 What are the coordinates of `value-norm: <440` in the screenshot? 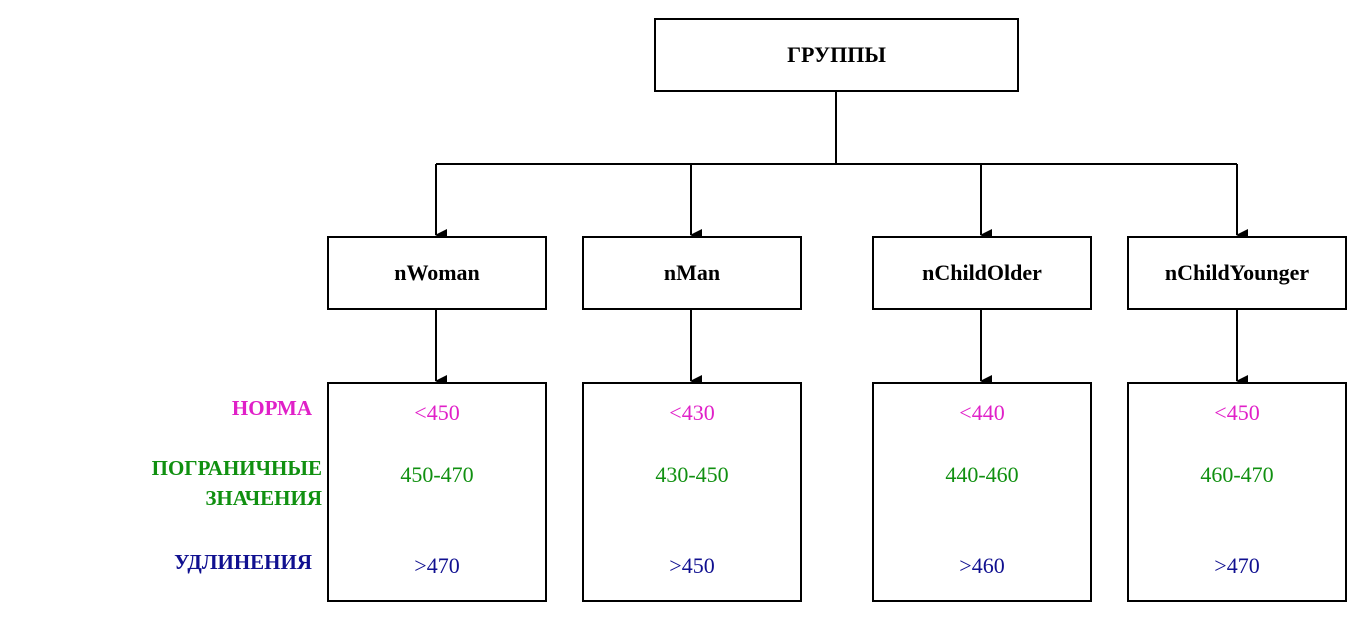 It's located at (982, 412).